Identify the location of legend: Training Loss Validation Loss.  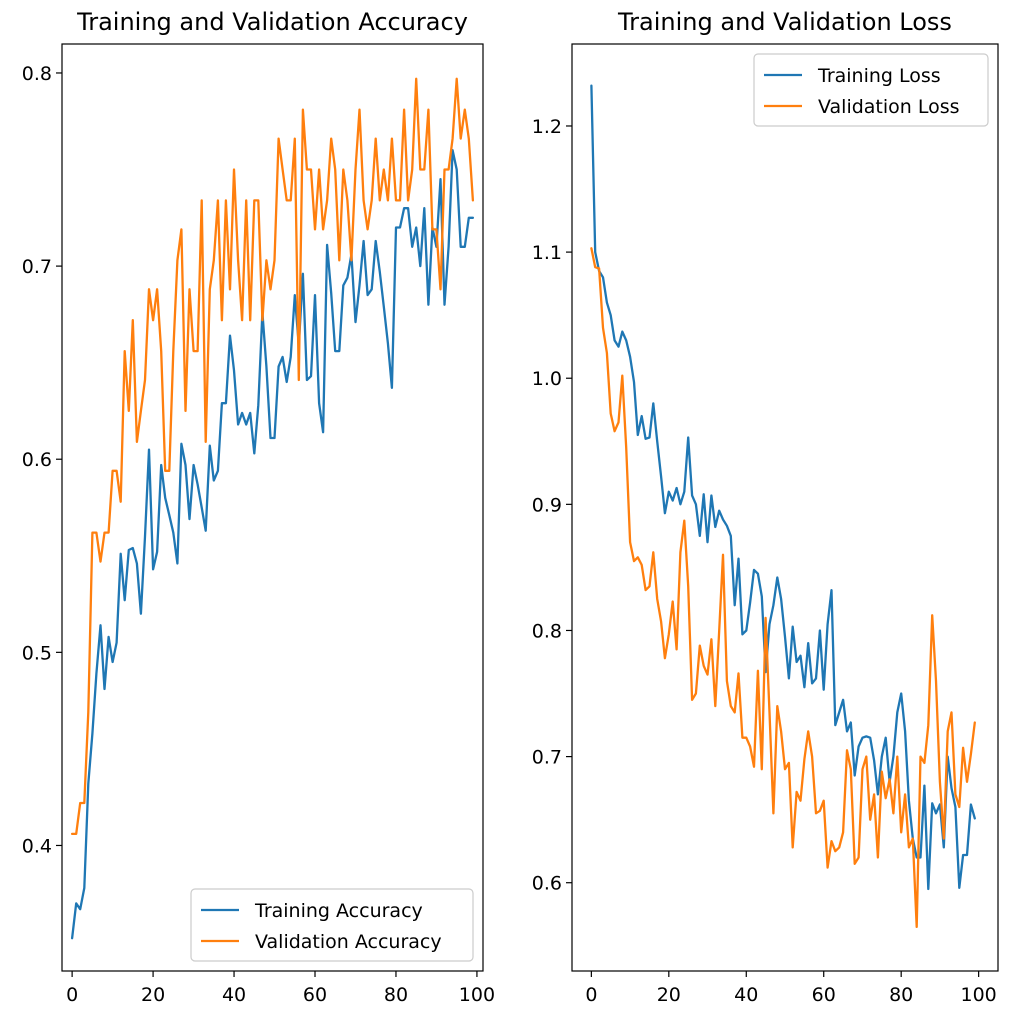
(871, 90).